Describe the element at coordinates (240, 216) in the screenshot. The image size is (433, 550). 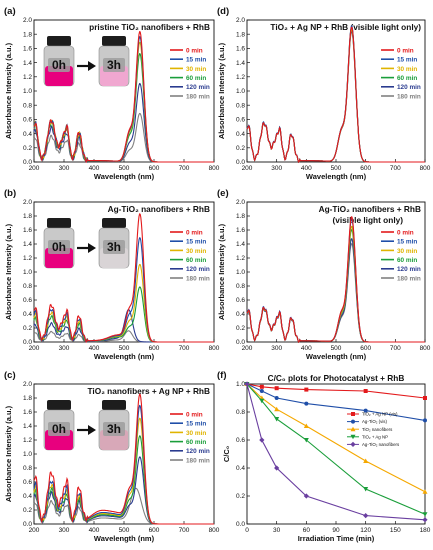
I see `y-tick-label: 1.8` at that location.